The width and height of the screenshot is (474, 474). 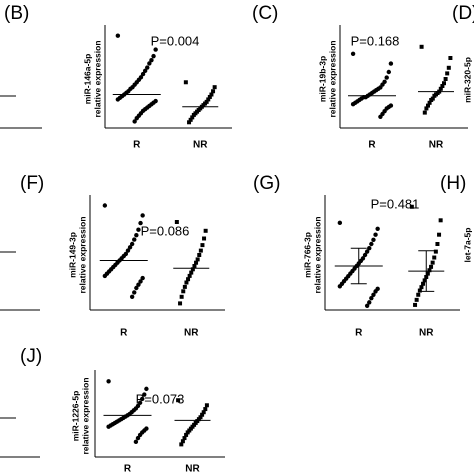 I want to click on panel-label: (F), so click(x=32, y=183).